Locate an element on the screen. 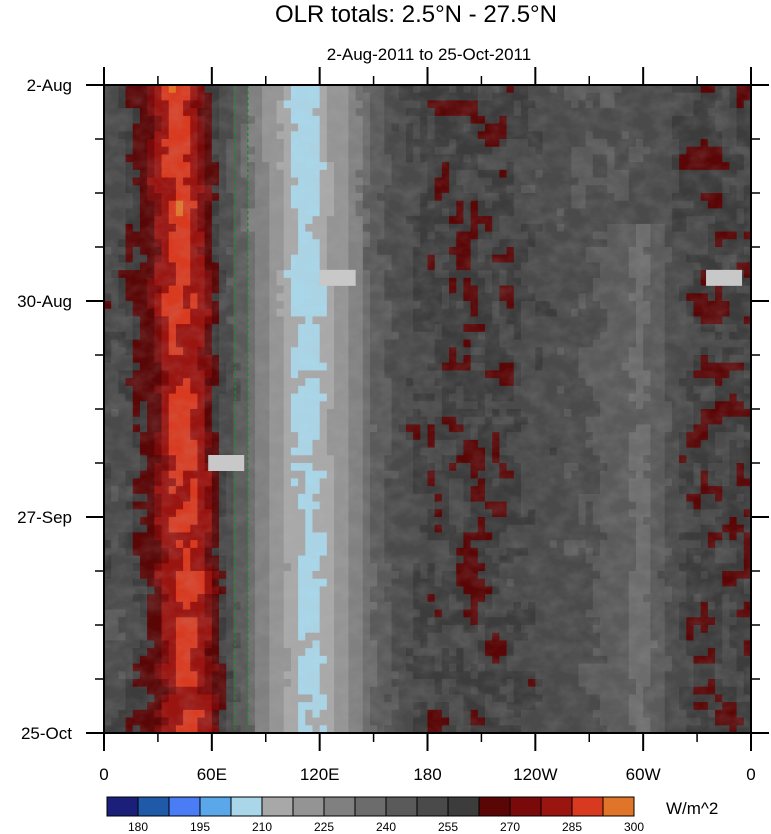 The height and width of the screenshot is (834, 771). chart-subtitle: 2-Aug-2011 to 25-Oct-2011 is located at coordinates (429, 54).